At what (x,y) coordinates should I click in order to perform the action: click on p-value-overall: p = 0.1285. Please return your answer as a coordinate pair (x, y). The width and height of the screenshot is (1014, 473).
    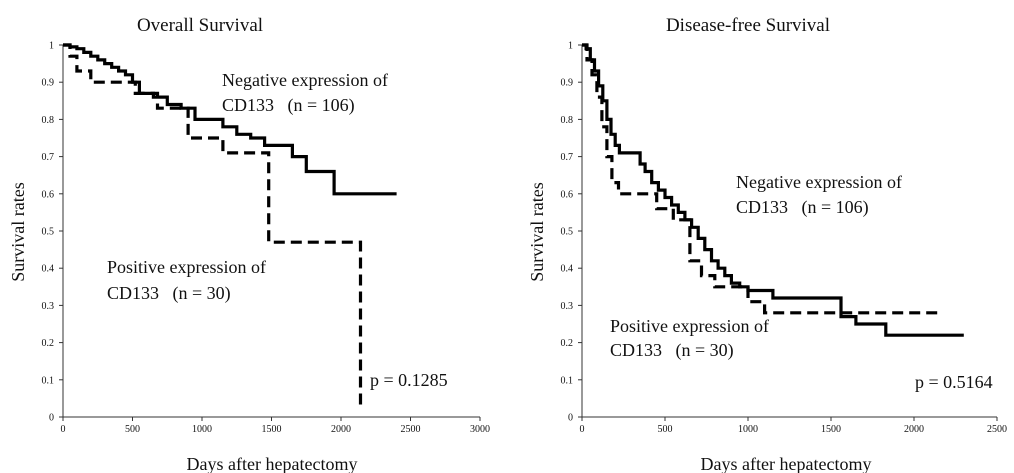
    Looking at the image, I should click on (409, 380).